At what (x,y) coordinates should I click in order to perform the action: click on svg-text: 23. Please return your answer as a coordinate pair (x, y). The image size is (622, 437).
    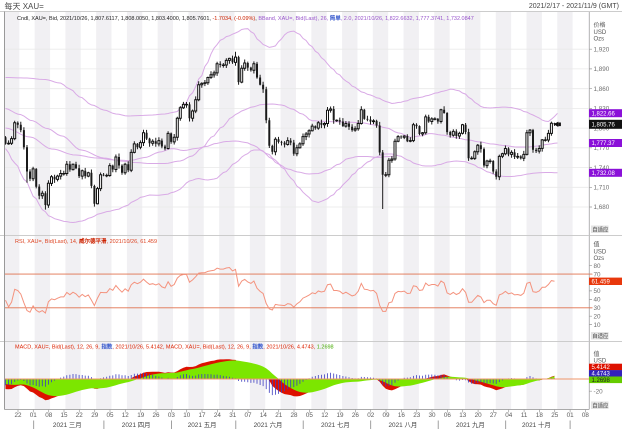
    Looking at the image, I should click on (417, 415).